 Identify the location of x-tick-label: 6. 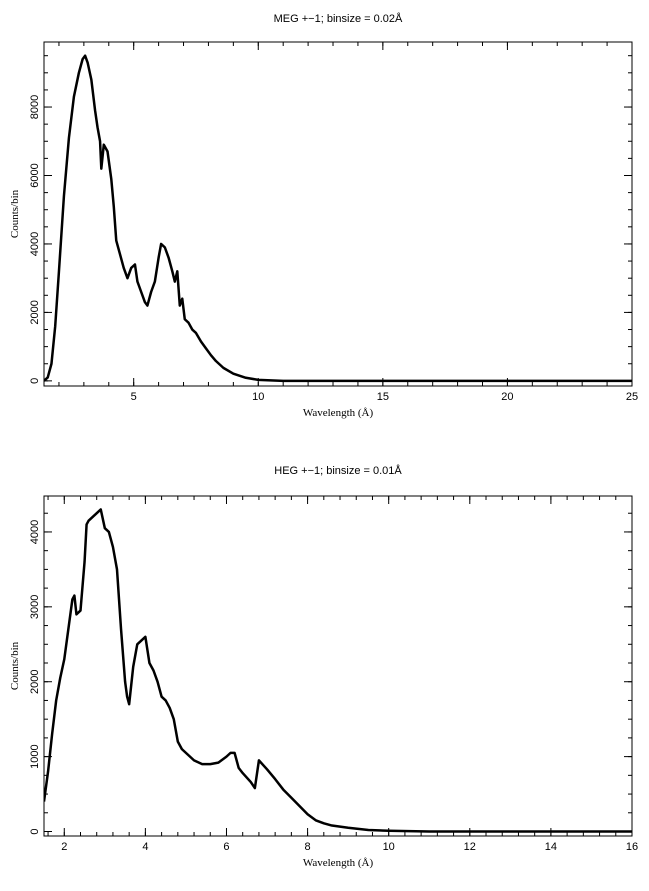
(226, 847).